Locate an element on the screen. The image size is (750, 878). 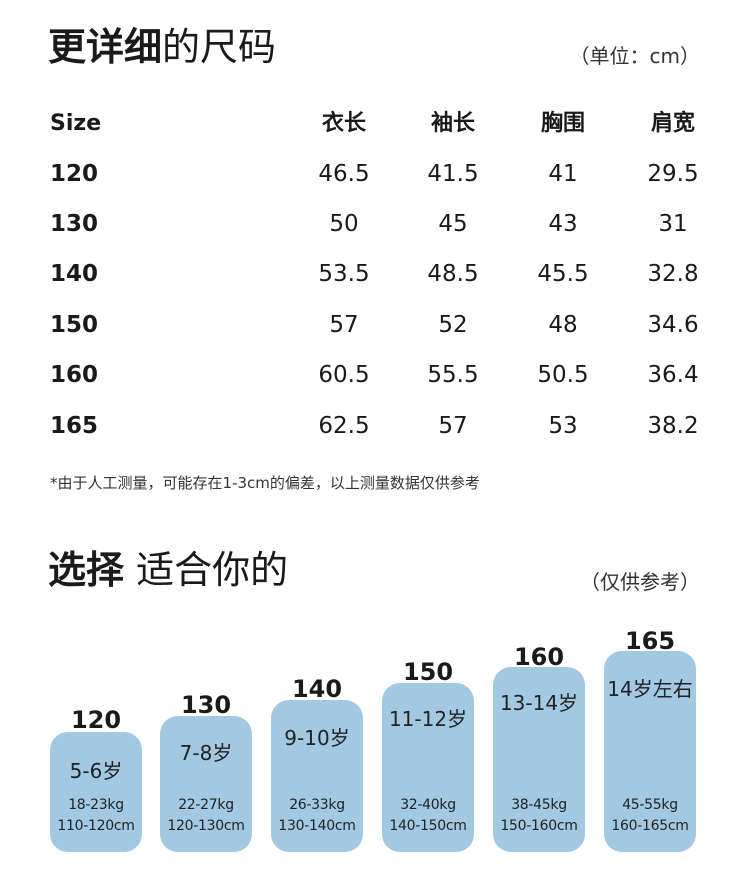
card-size-label: 160 is located at coordinates (539, 657).